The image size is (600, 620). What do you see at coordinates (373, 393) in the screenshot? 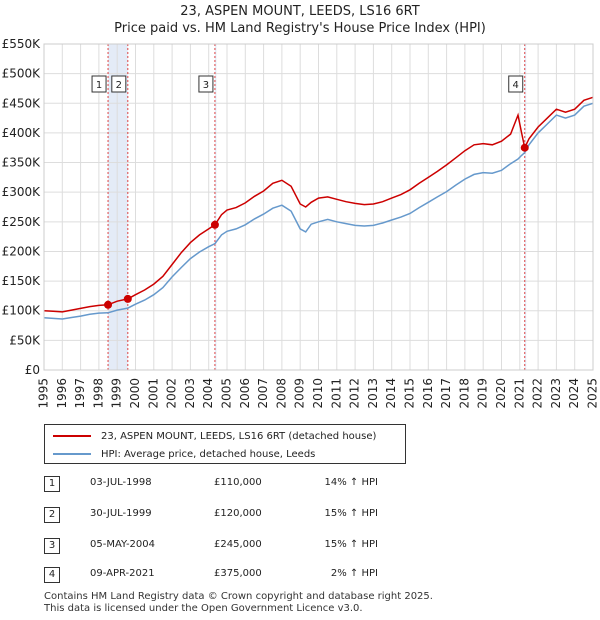
I see `x-tick-label: 2013` at bounding box center [373, 393].